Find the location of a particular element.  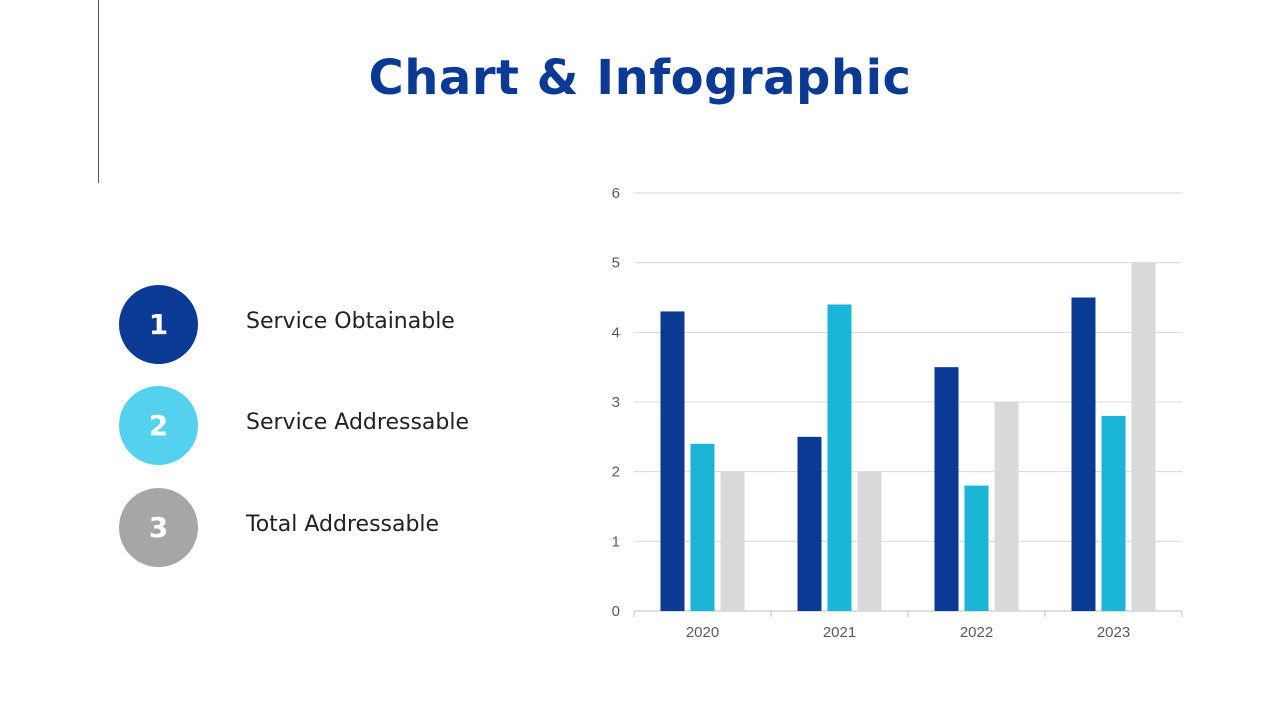

y-tick-label: 0 is located at coordinates (616, 611).